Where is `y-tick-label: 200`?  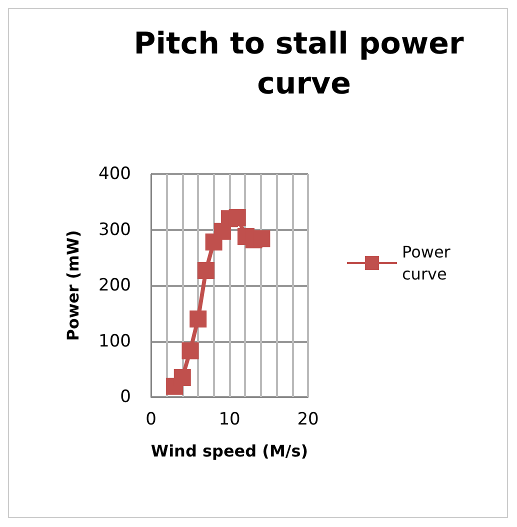 y-tick-label: 200 is located at coordinates (114, 286).